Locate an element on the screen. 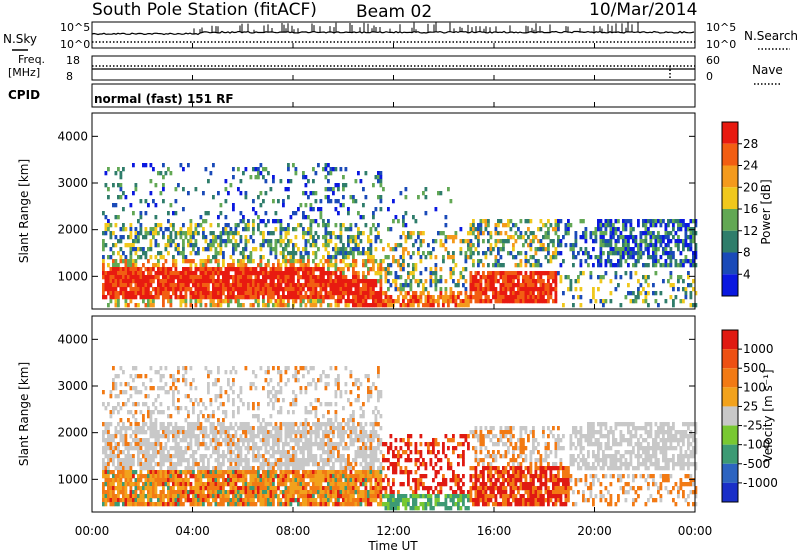 The height and width of the screenshot is (558, 800). colorbar-tick-4: -25 is located at coordinates (753, 426).